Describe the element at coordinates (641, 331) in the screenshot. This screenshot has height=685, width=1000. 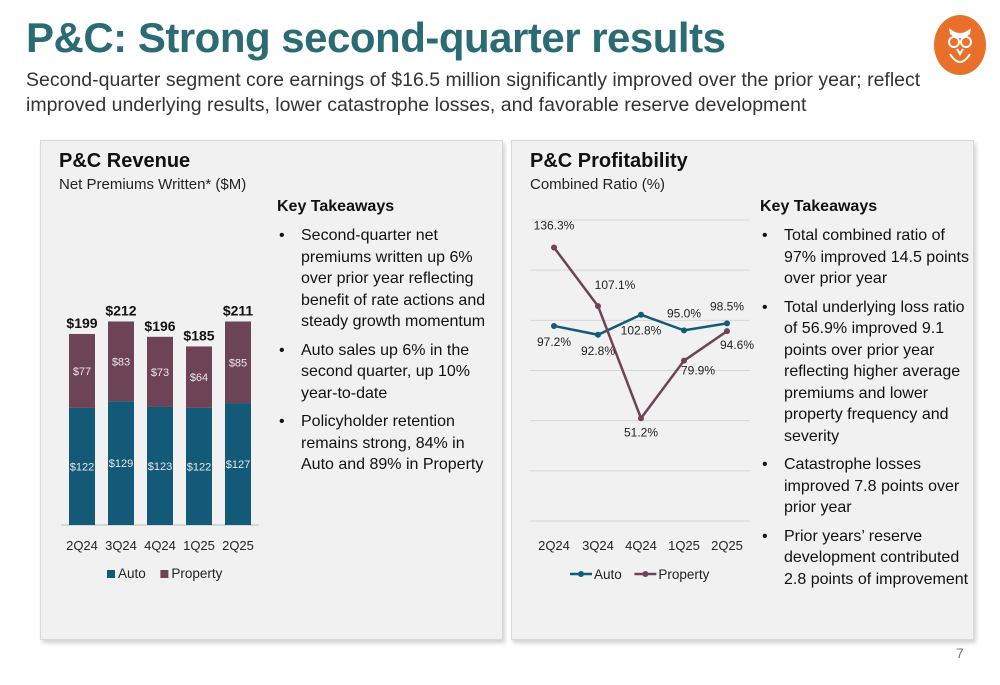
I see `data-label: 102.8%` at that location.